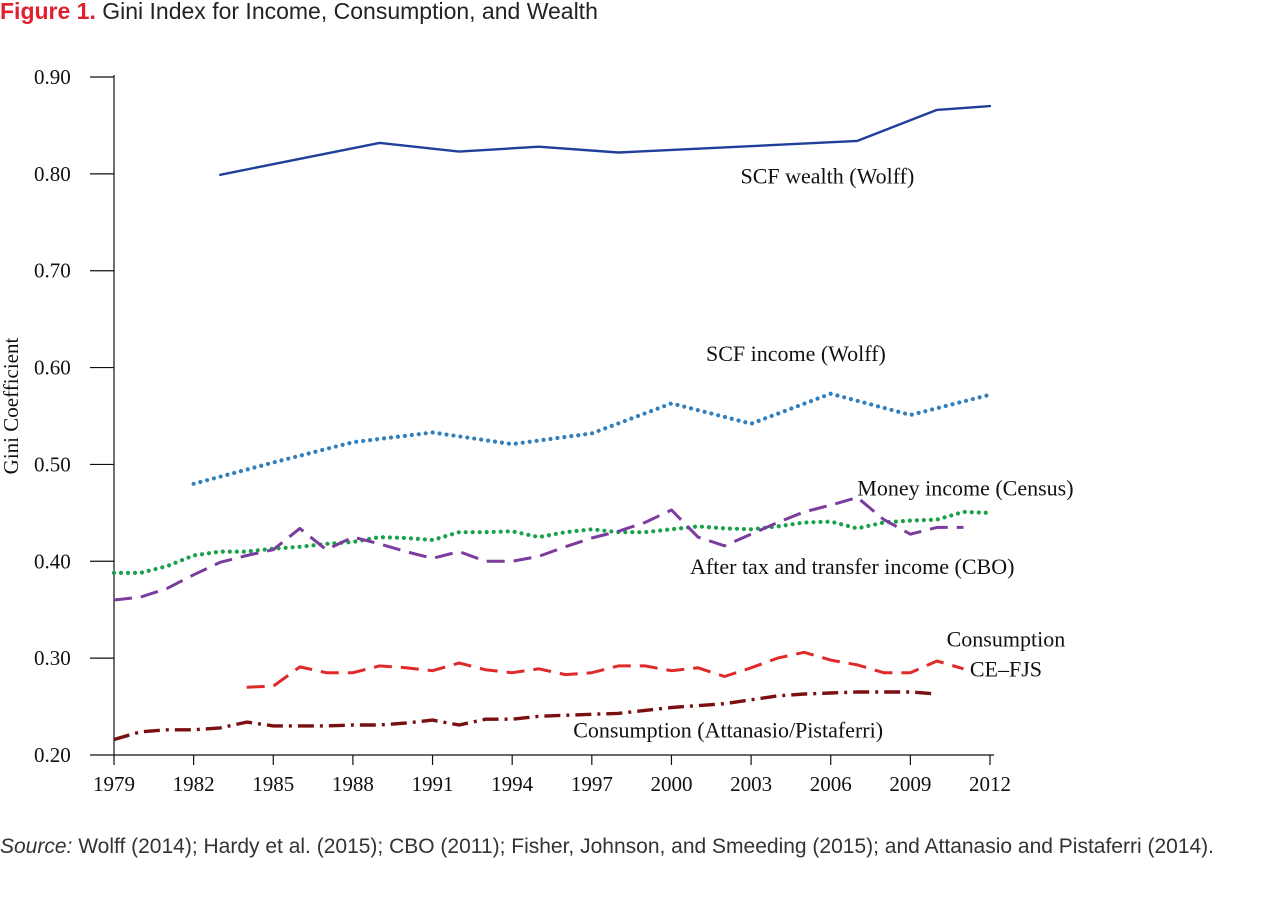 The width and height of the screenshot is (1280, 902). Describe the element at coordinates (1006, 639) in the screenshot. I see `series-label-consumption-ce-fjs: Consumption` at that location.